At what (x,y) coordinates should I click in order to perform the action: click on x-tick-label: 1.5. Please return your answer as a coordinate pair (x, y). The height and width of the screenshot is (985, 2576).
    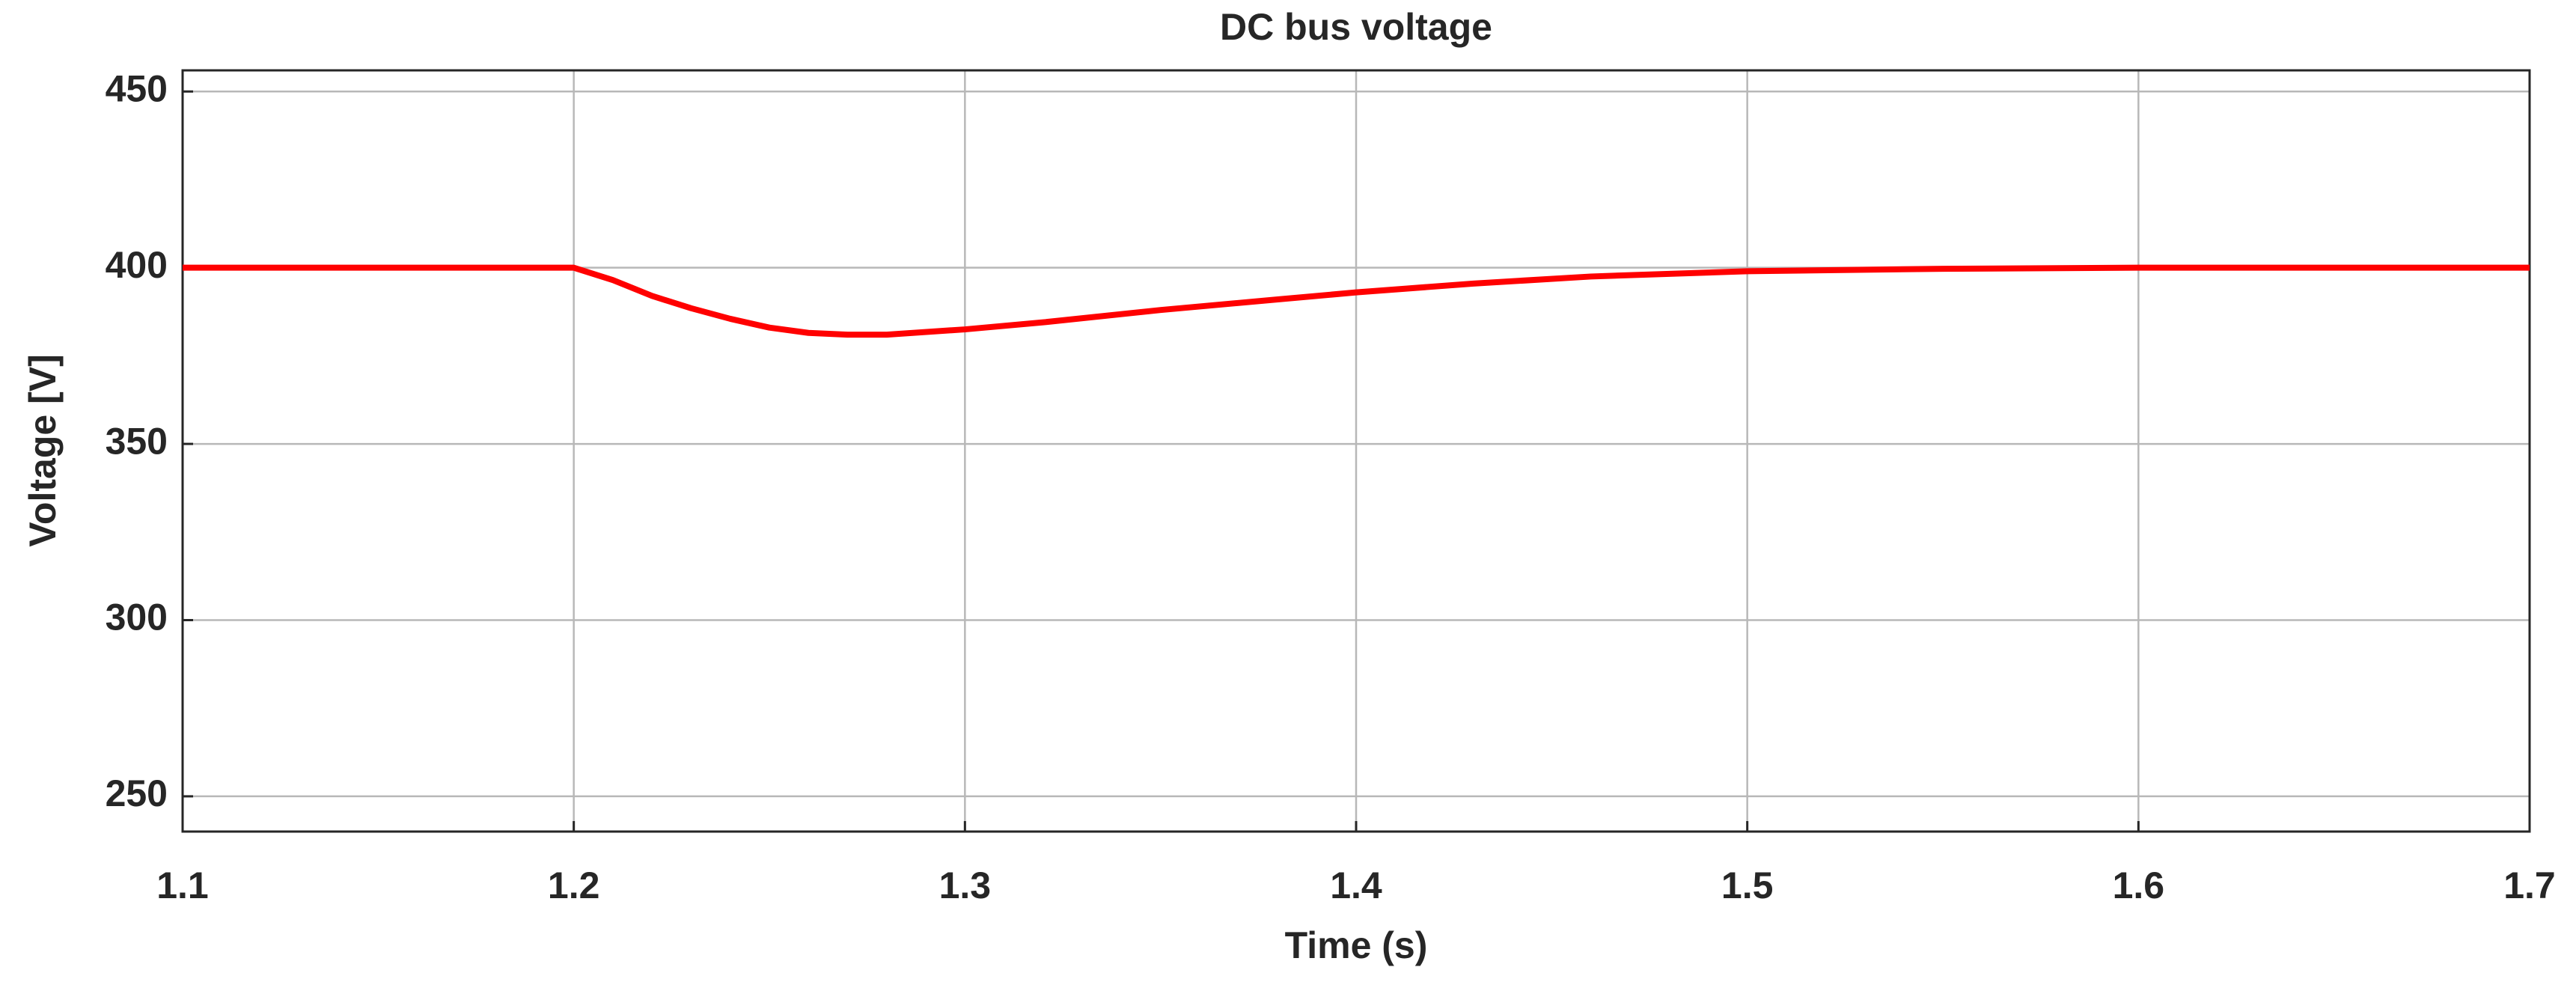
    Looking at the image, I should click on (1747, 885).